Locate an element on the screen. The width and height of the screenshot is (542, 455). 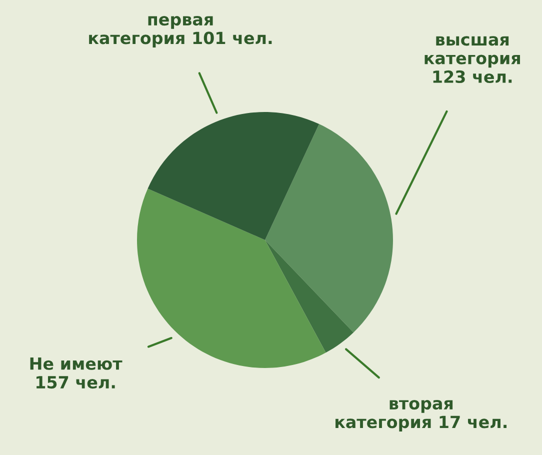
slice-label: высшая категория 123 чел. is located at coordinates (472, 60).